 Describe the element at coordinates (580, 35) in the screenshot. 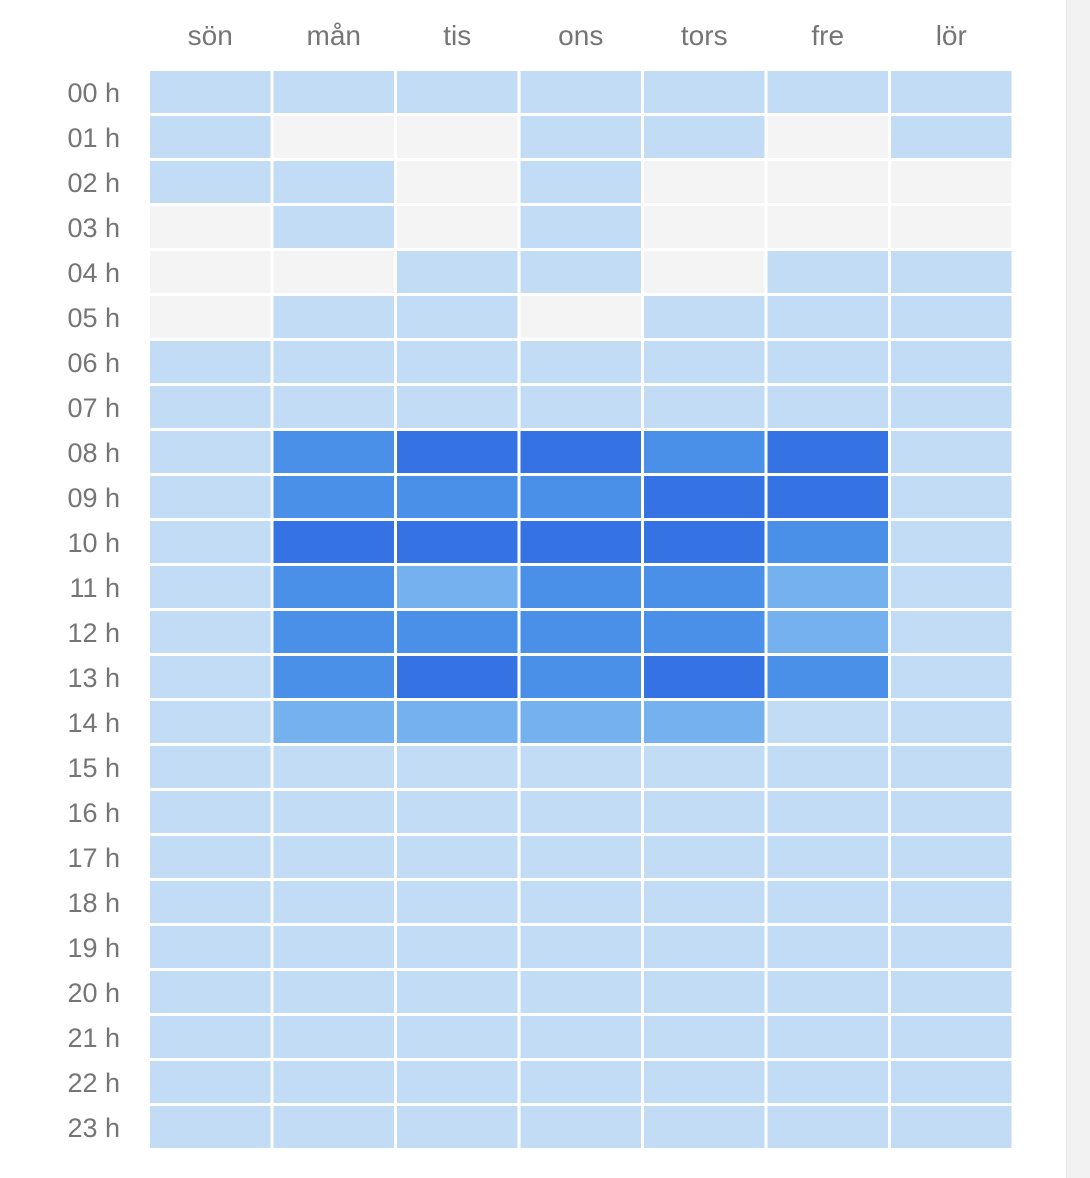

I see `day-label: ons` at that location.